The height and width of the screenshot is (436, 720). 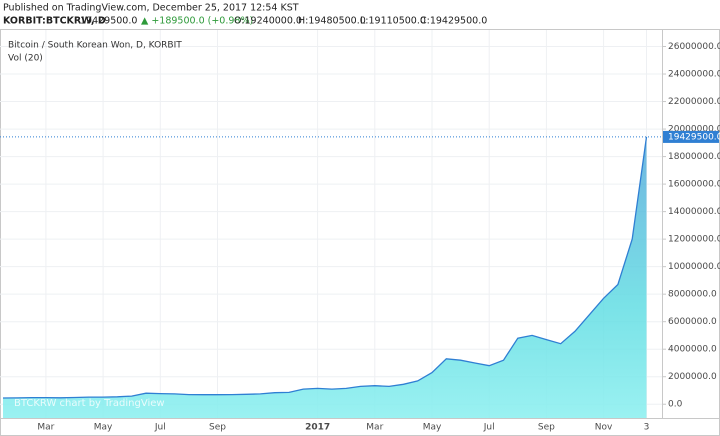 I want to click on y-tick-label: 12000000.0, so click(x=694, y=240).